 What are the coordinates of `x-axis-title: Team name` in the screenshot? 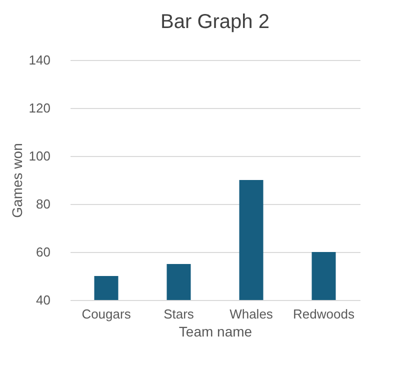 It's located at (215, 332).